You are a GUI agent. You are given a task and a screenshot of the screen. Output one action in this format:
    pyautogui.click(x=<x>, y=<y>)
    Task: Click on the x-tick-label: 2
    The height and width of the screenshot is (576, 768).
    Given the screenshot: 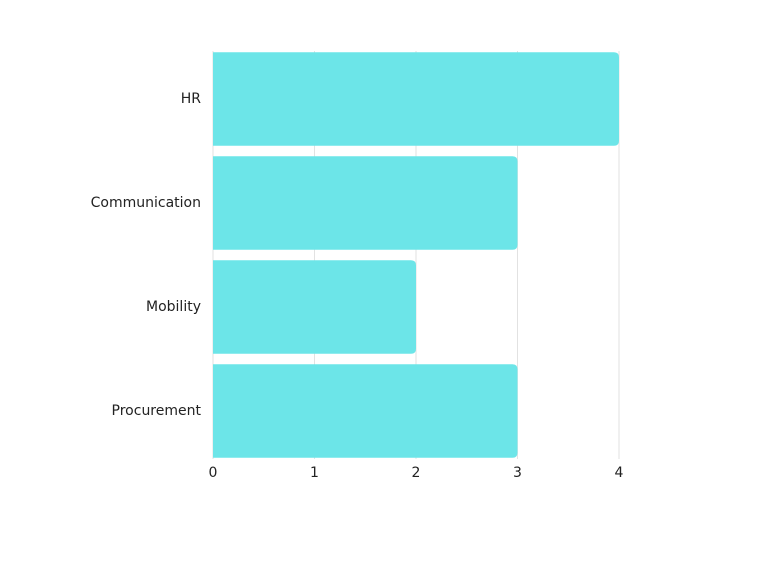 What is the action you would take?
    pyautogui.click(x=416, y=473)
    